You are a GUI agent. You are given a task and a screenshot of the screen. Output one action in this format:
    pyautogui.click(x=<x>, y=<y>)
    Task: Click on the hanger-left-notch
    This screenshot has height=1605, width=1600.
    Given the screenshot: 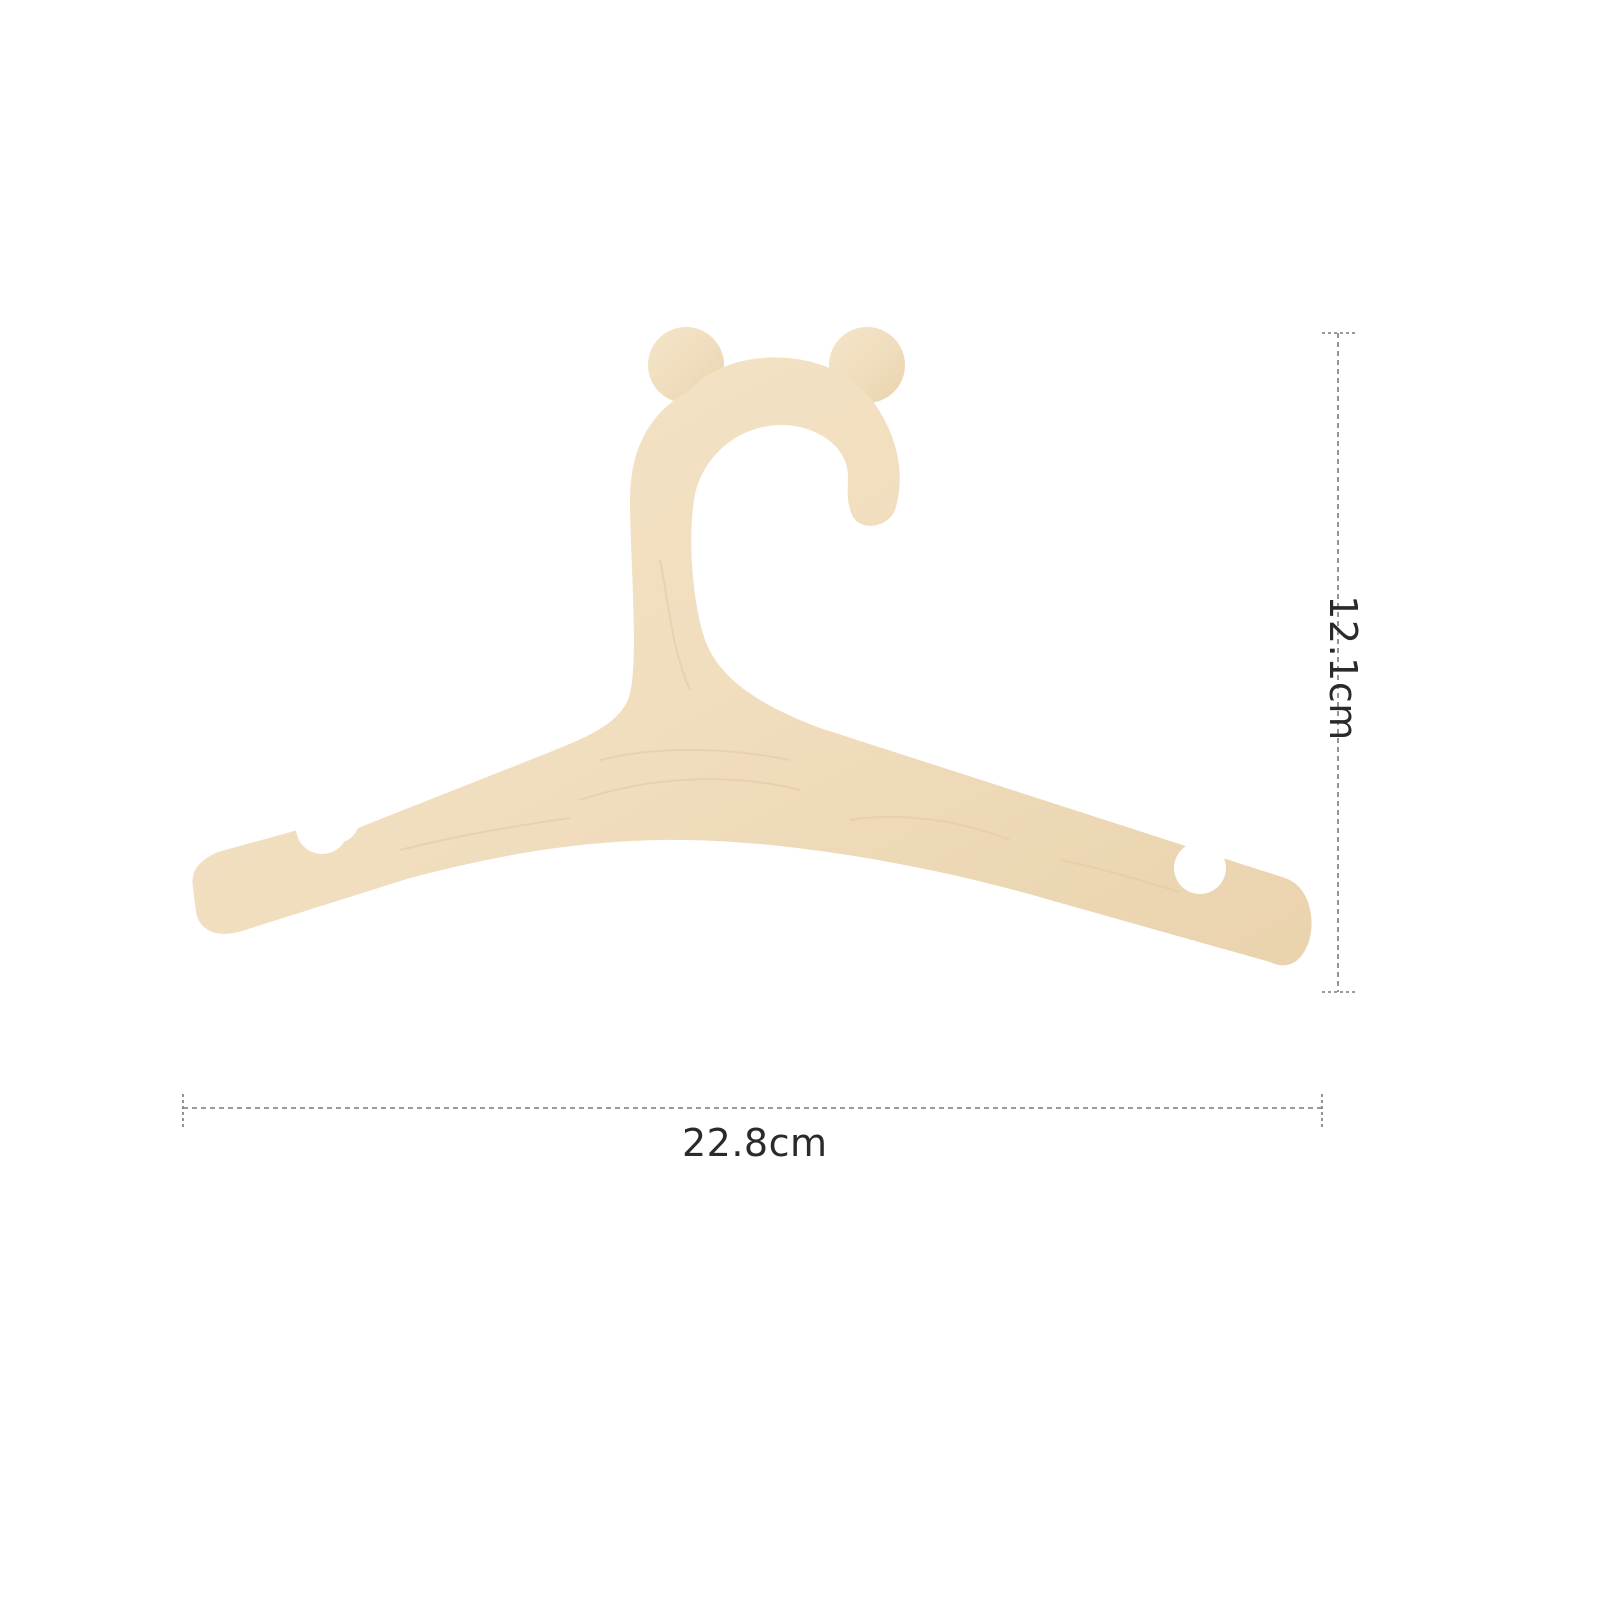 What is the action you would take?
    pyautogui.click(x=322, y=828)
    